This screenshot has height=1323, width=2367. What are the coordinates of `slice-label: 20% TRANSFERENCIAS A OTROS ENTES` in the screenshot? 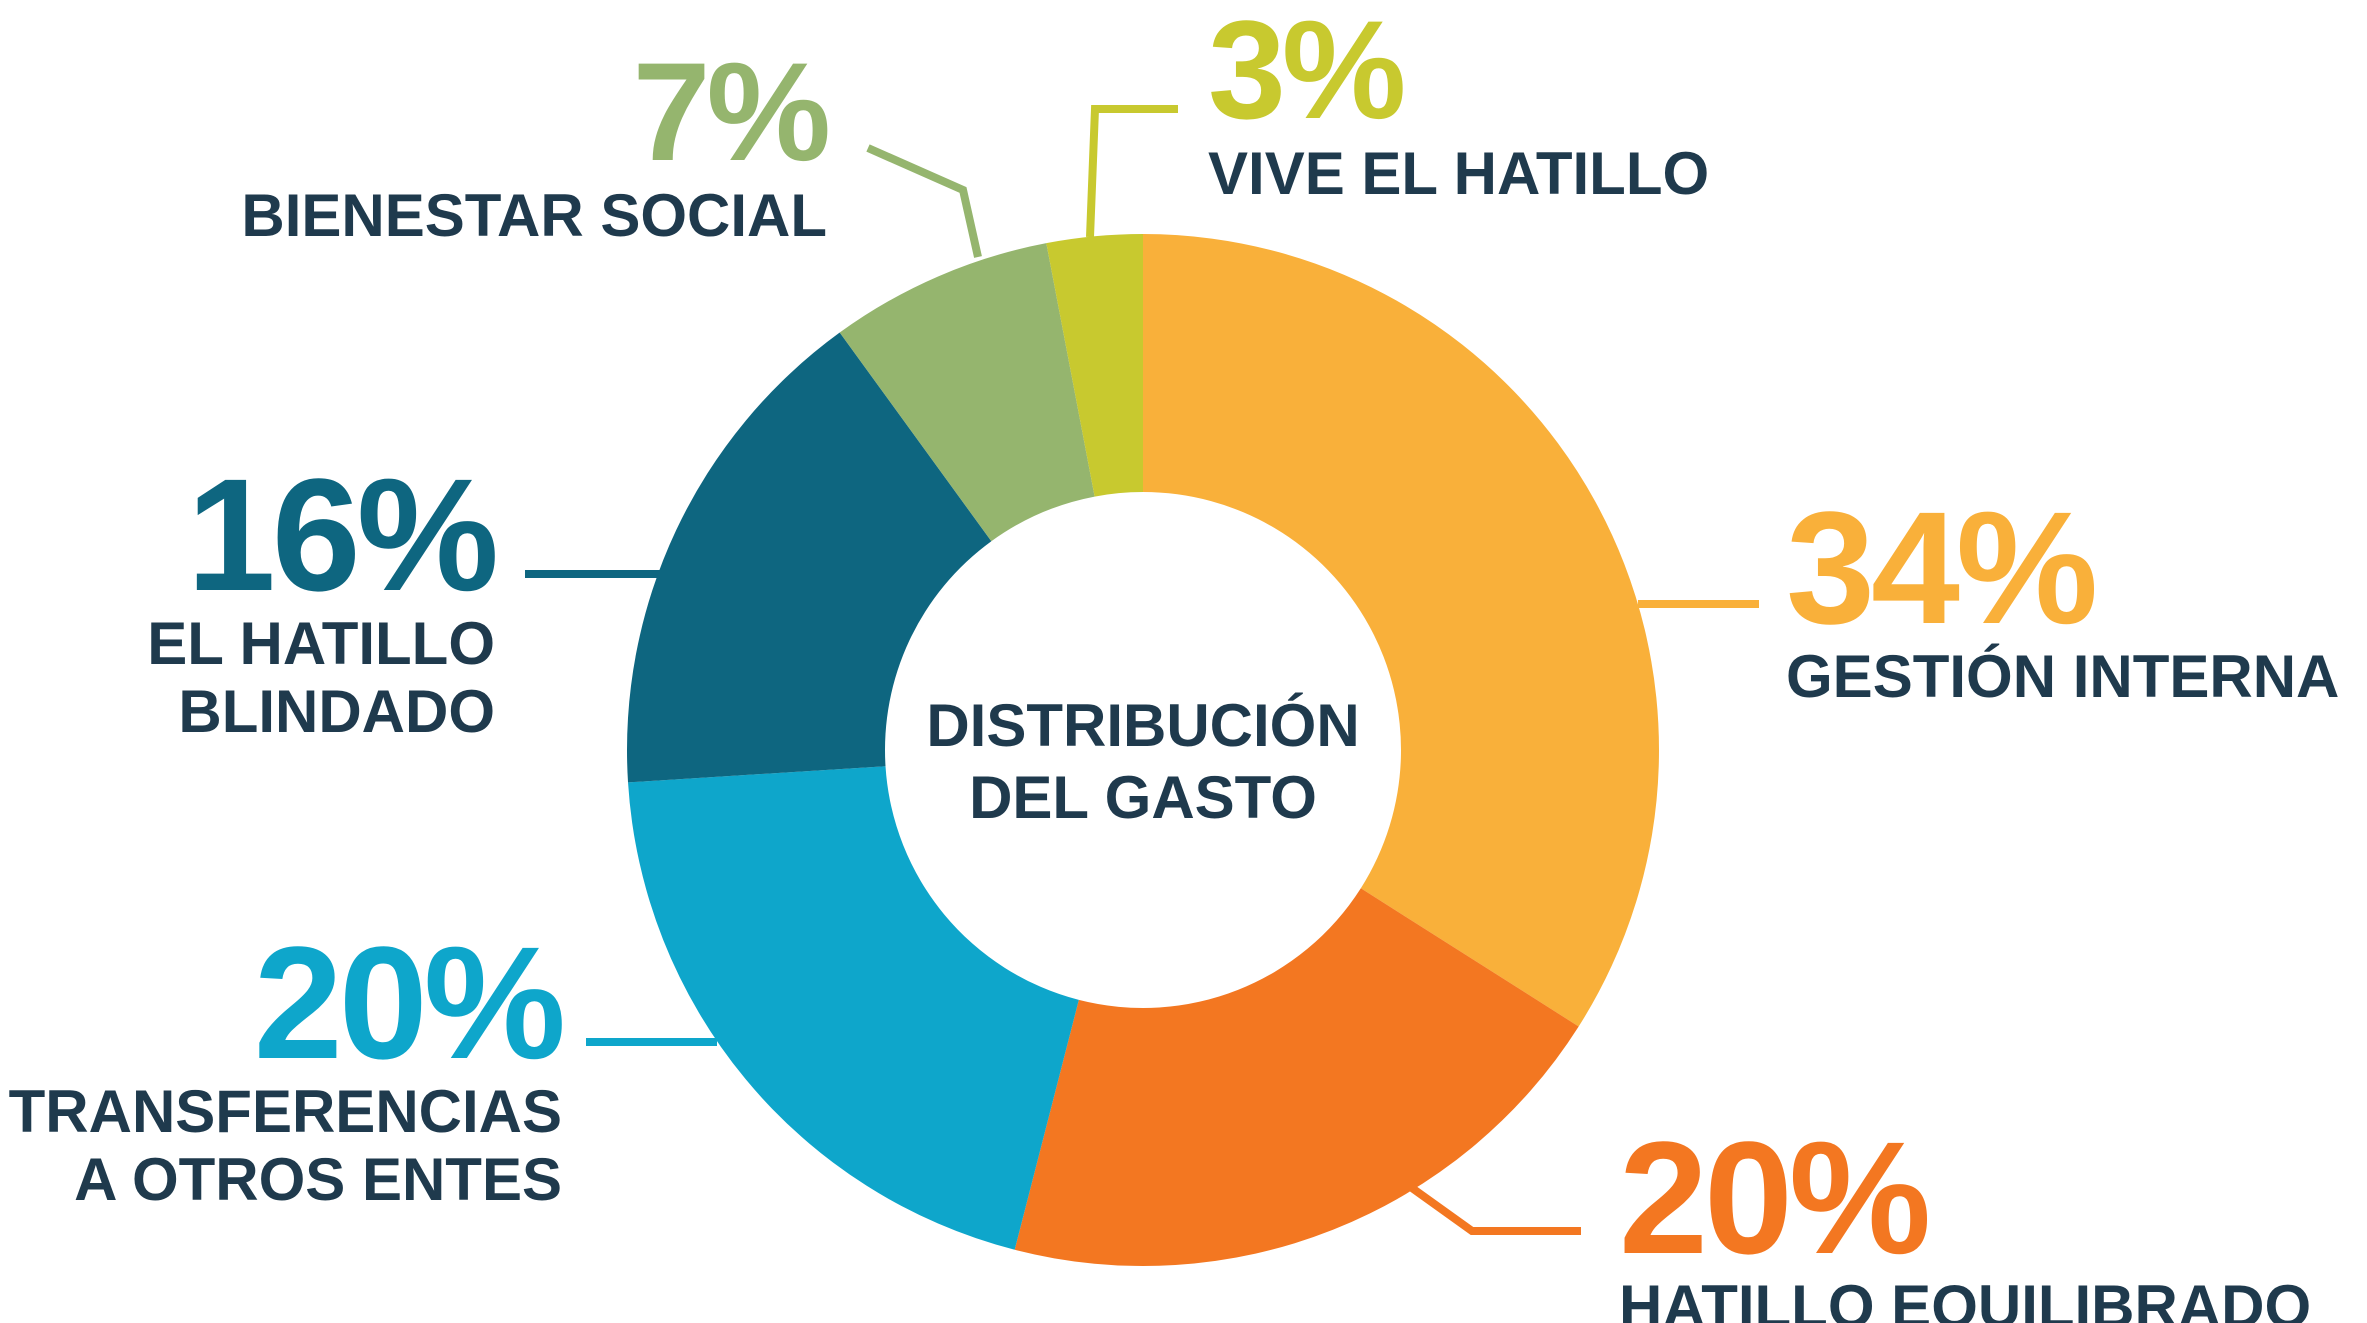 It's located at (283, 1063).